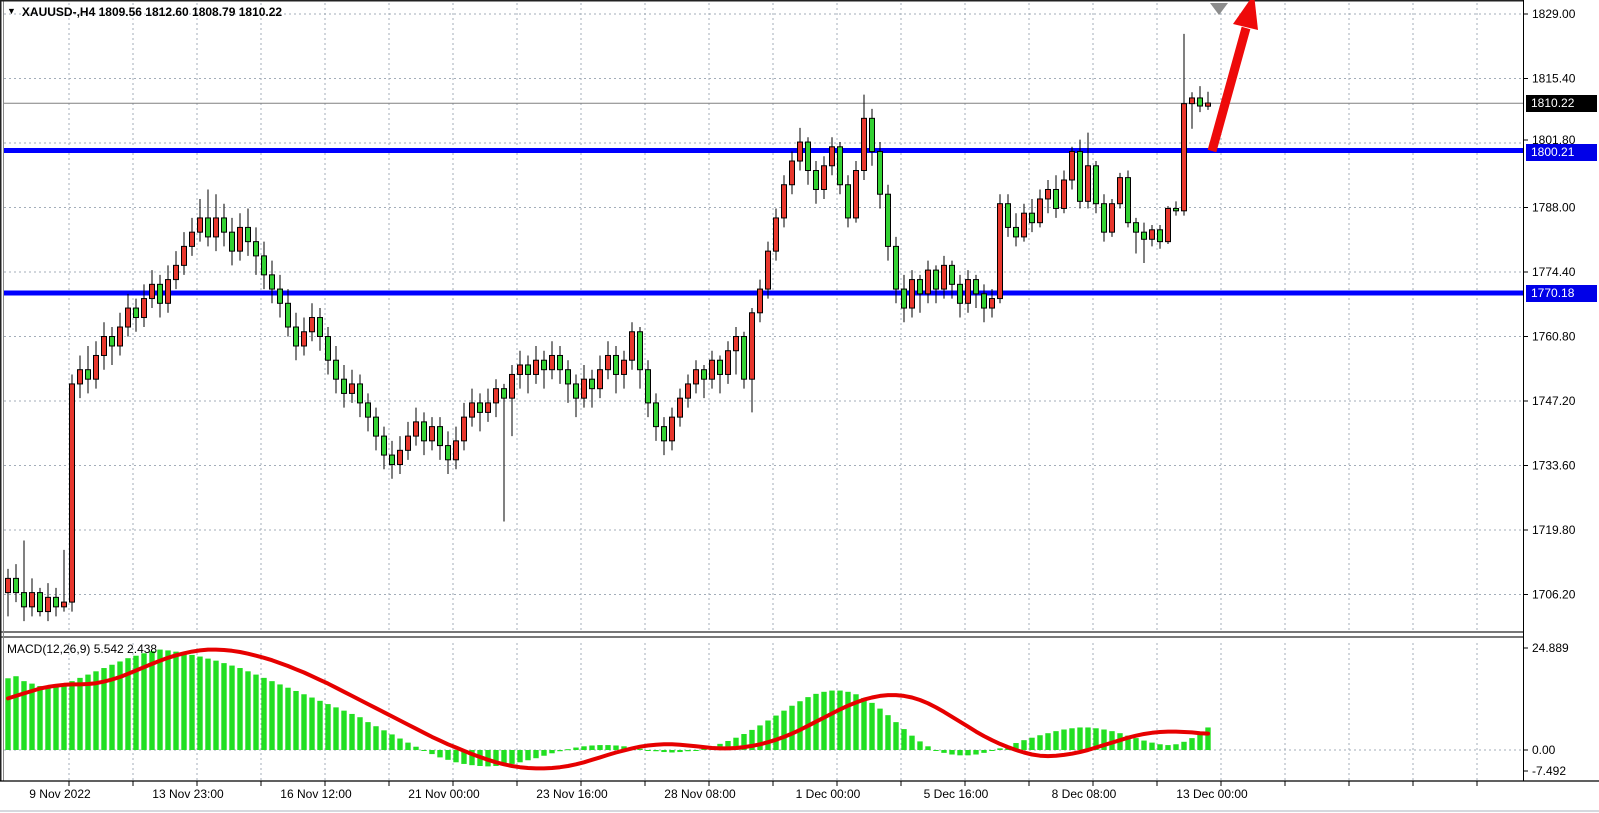 Image resolution: width=1599 pixels, height=813 pixels. I want to click on price-axis-label: 1788.00, so click(1554, 208).